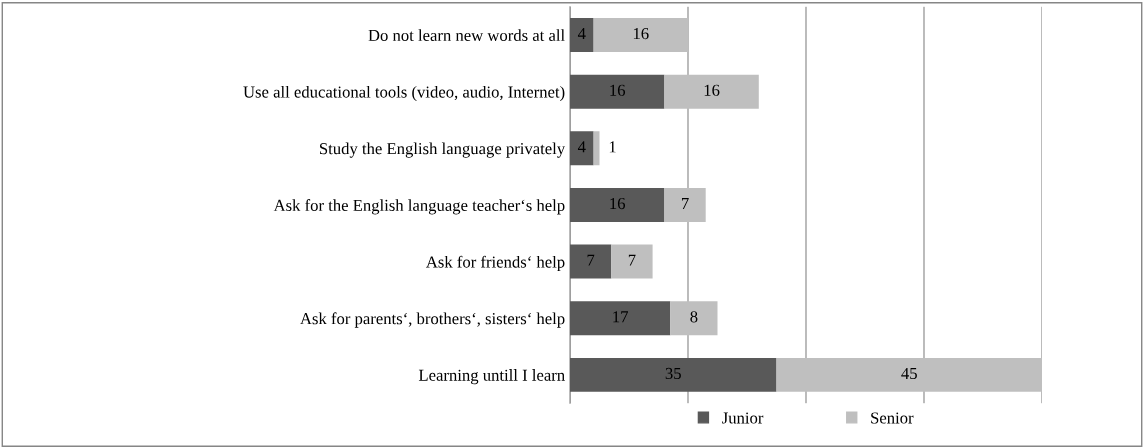  I want to click on y-tick-label: Ask for parents‘, brothers‘, sisters‘ help, so click(432, 320).